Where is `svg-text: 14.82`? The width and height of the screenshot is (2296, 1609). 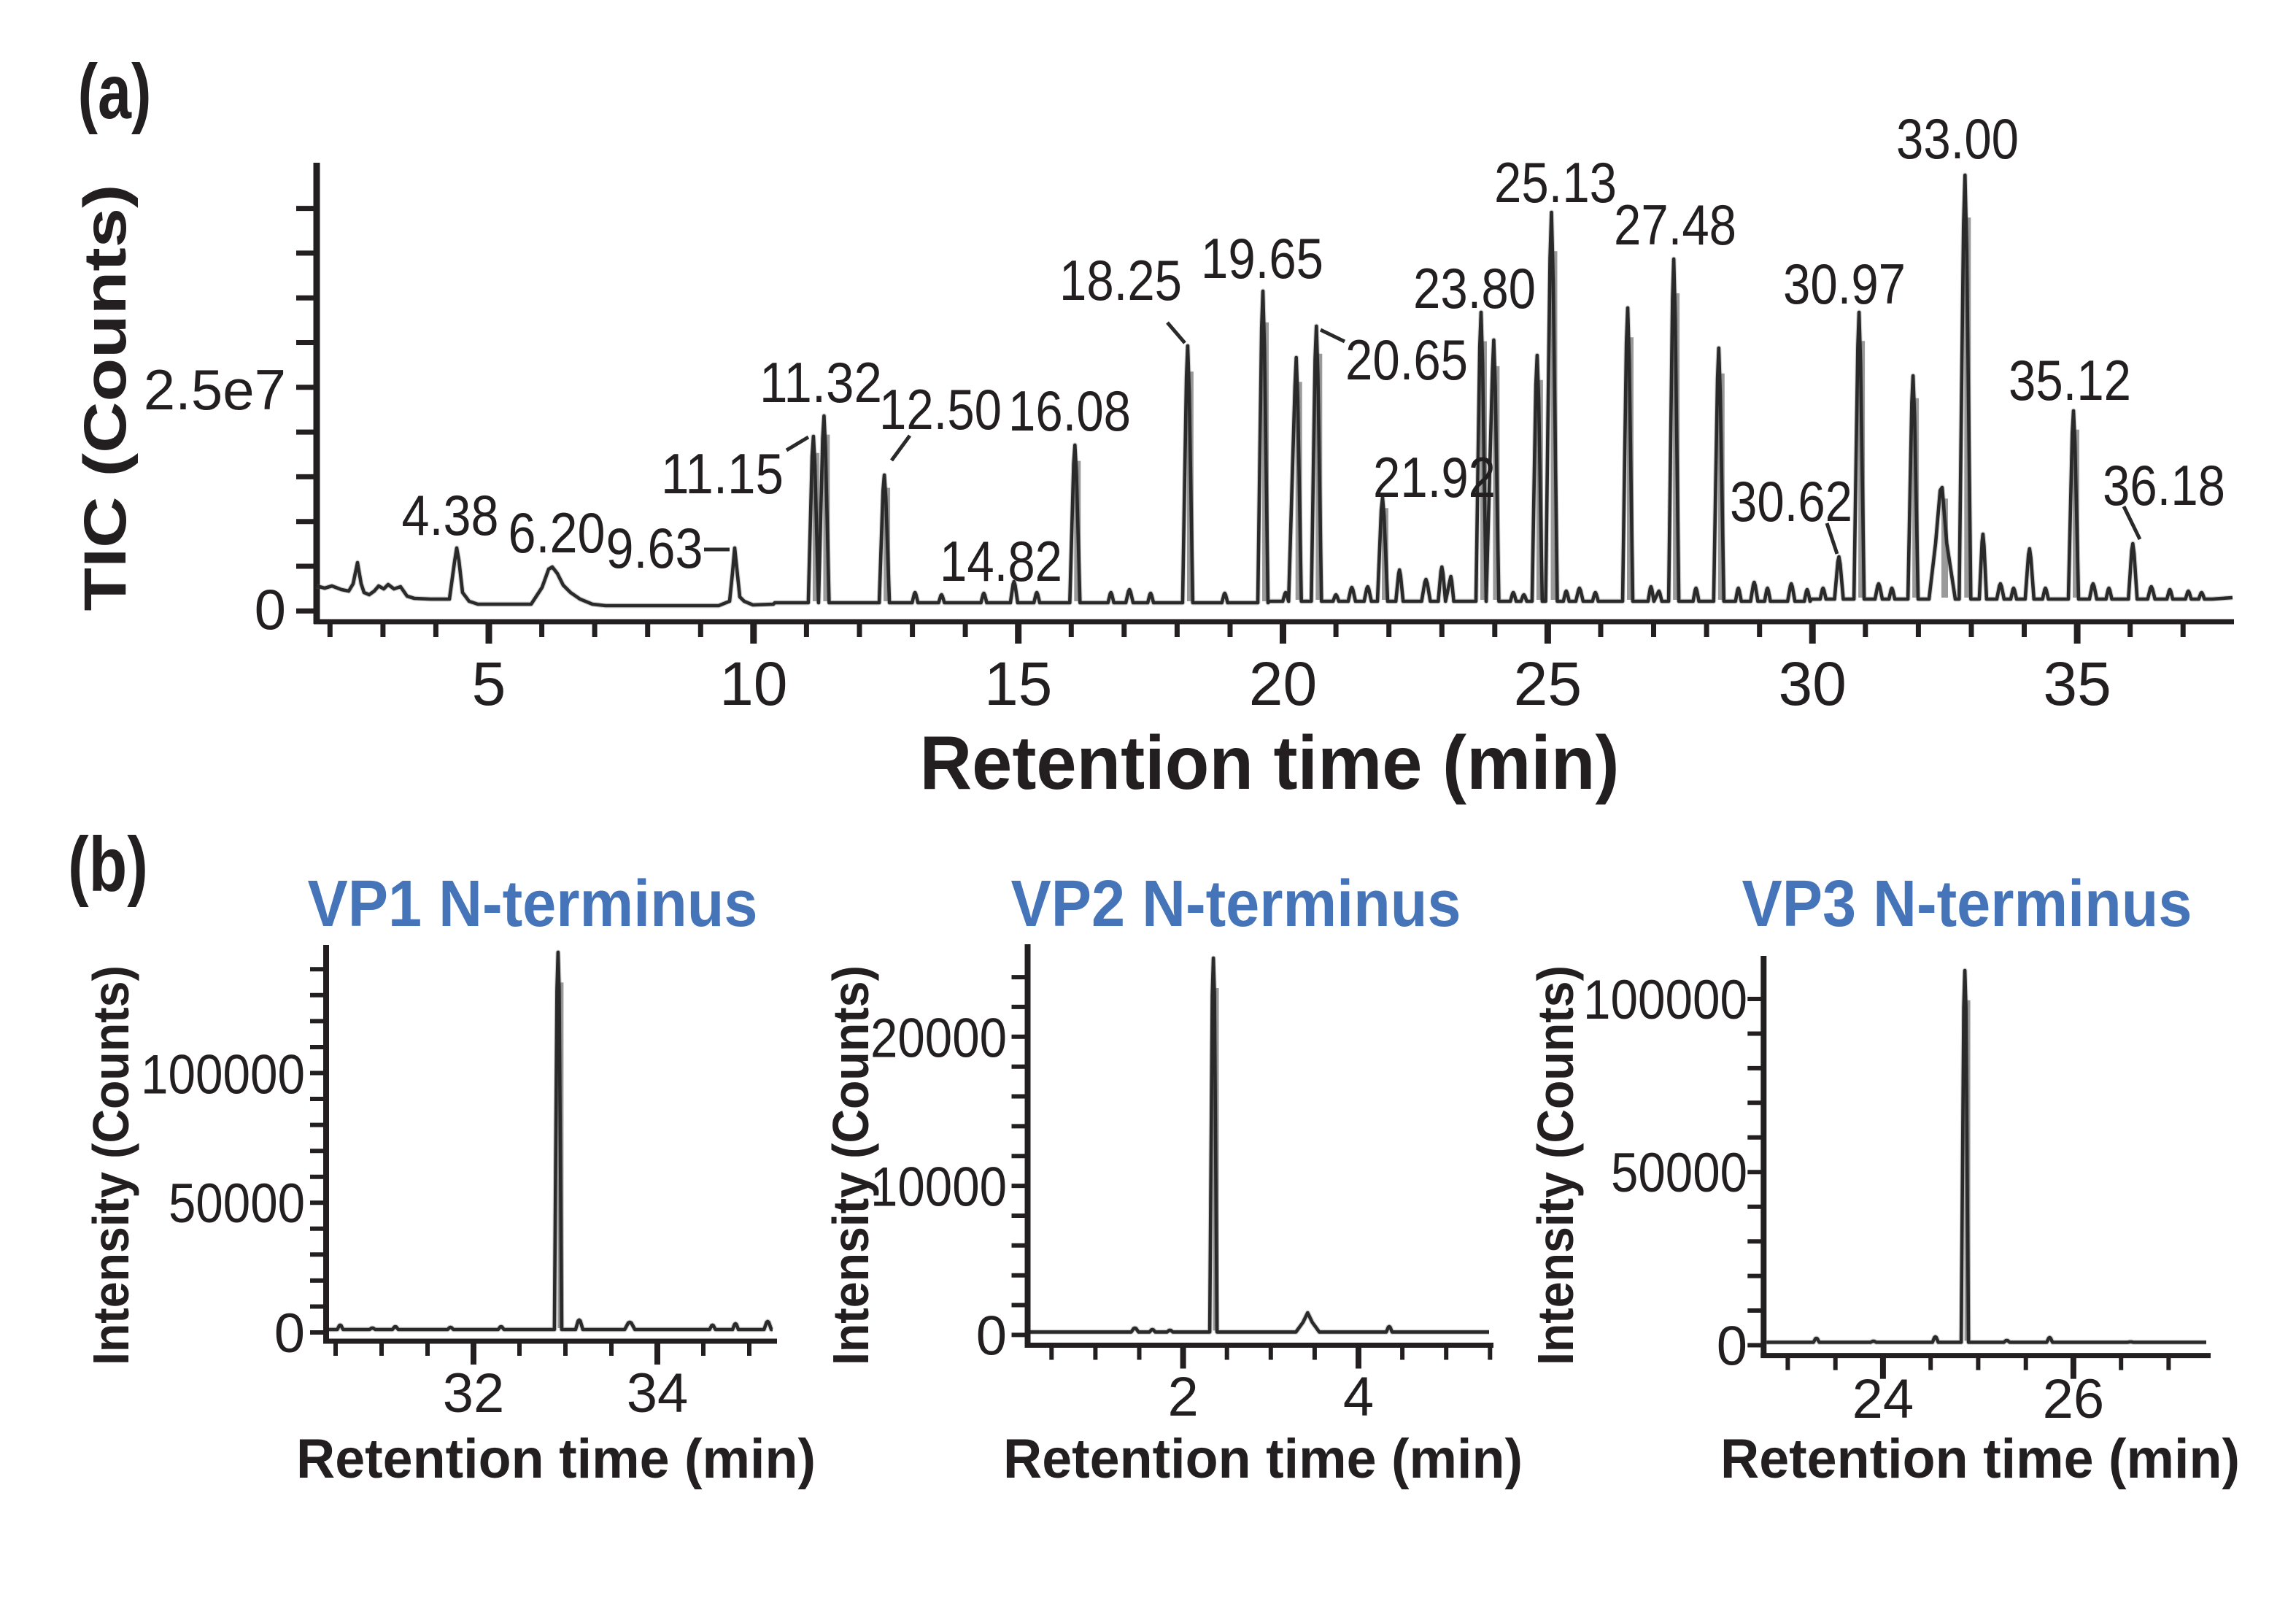 svg-text: 14.82 is located at coordinates (1001, 561).